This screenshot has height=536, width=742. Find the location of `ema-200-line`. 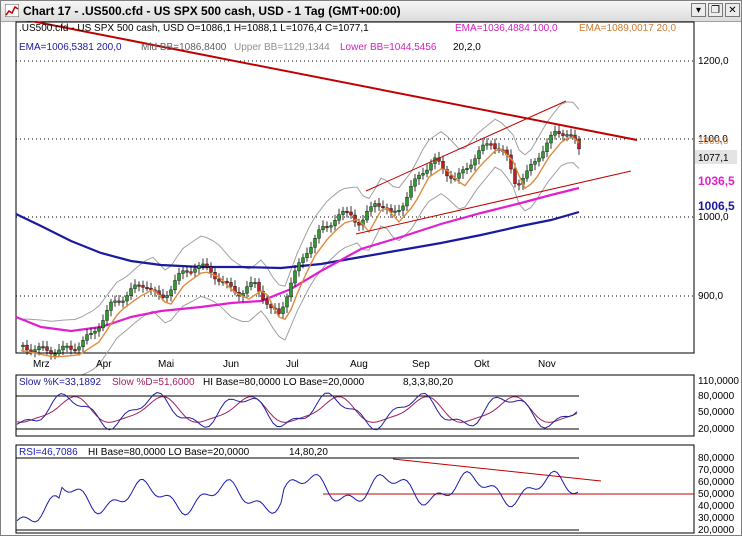

ema-200-line is located at coordinates (297, 240).